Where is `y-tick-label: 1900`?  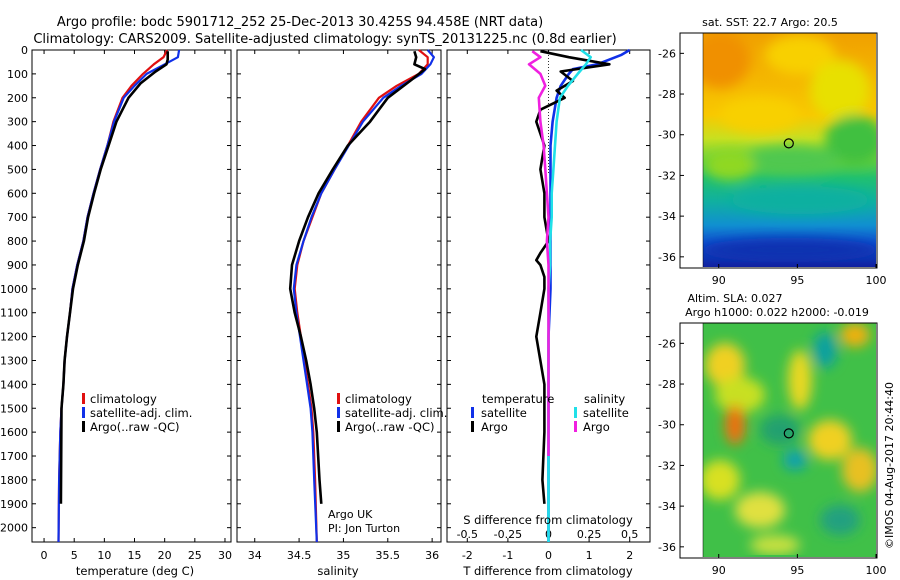 y-tick-label: 1900 is located at coordinates (14, 504).